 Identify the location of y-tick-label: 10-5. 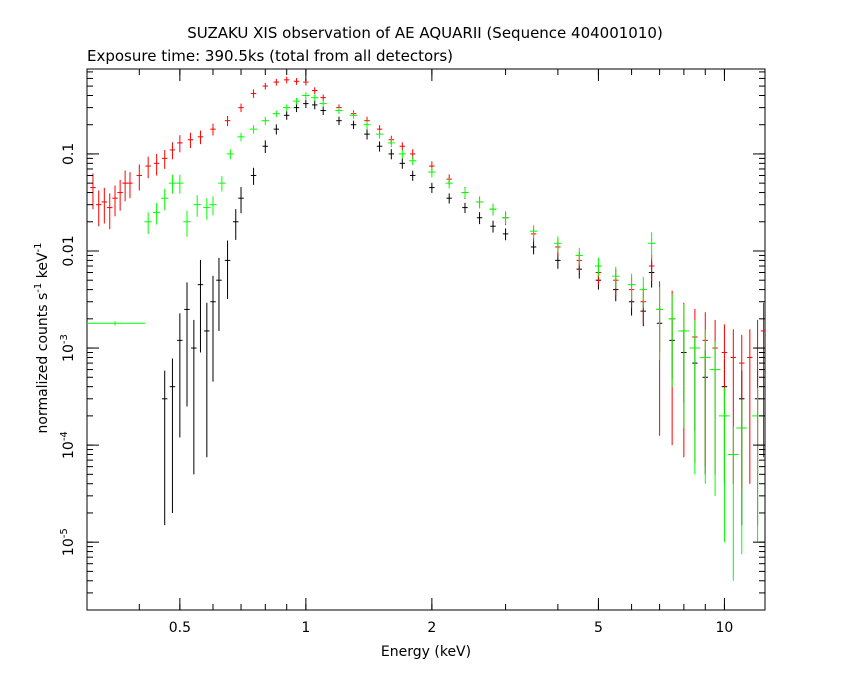
(68, 542).